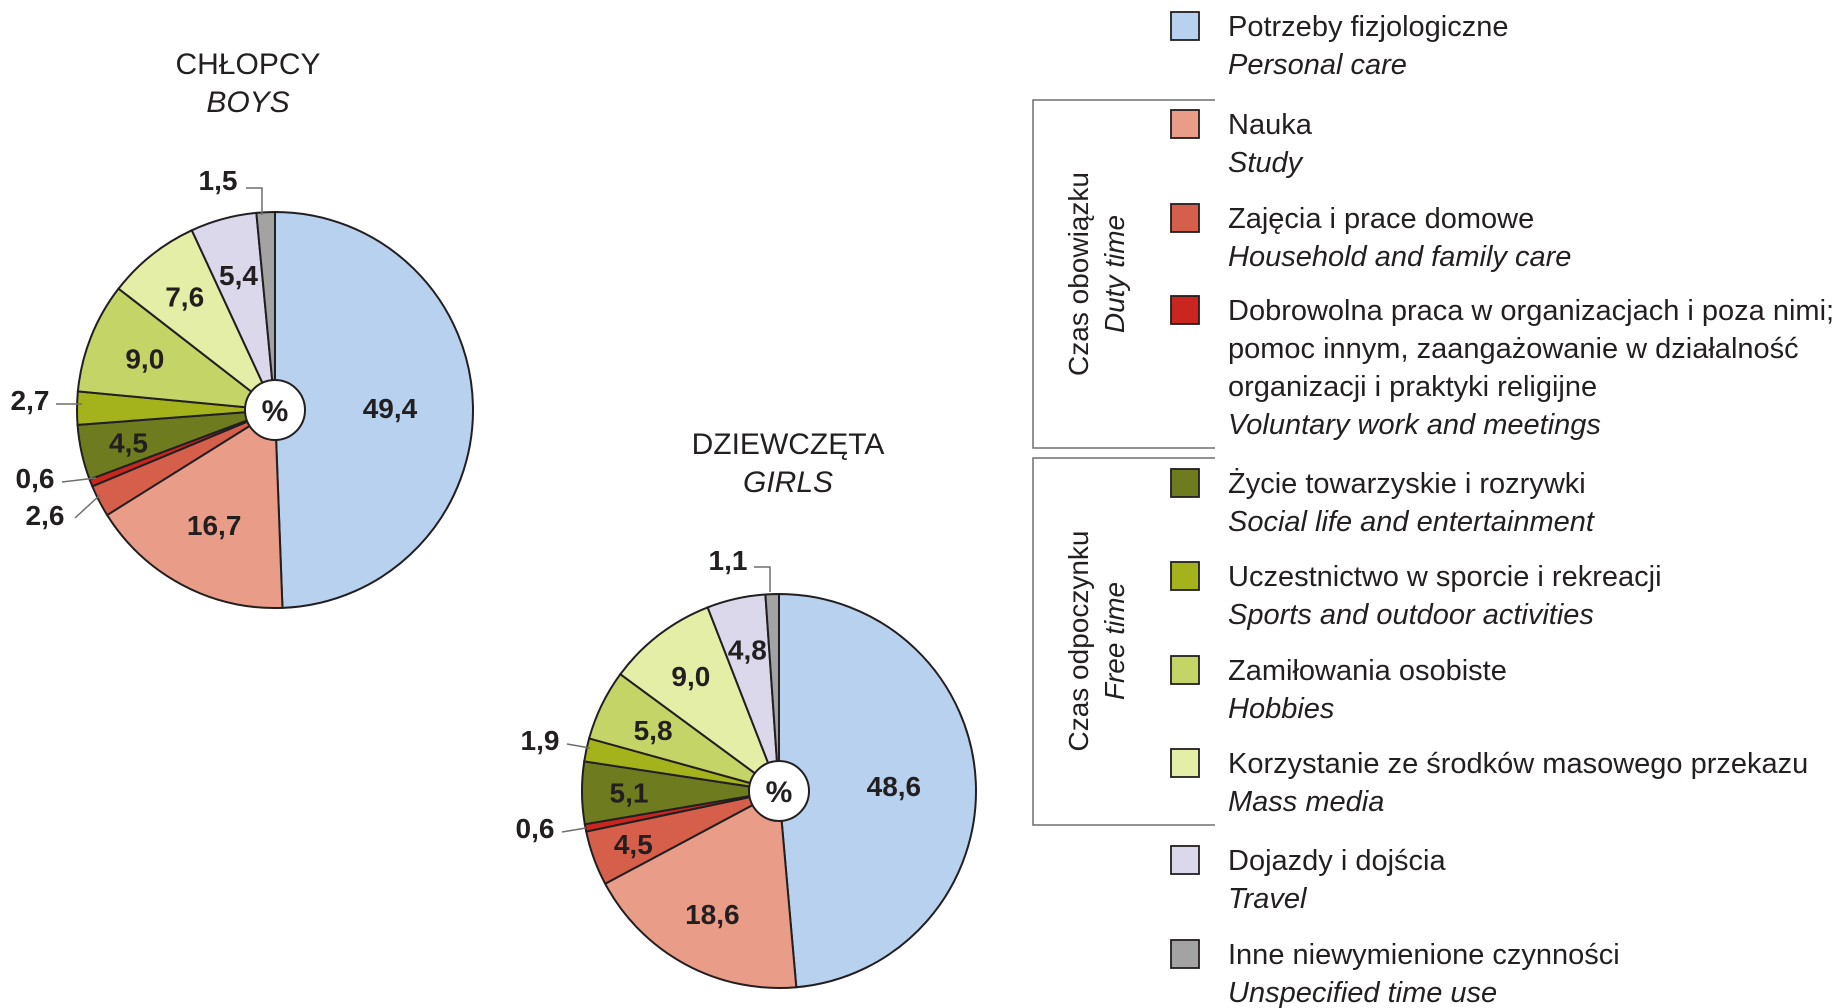 The image size is (1833, 1008). I want to click on legend-label-pl: Życie towarzyskie i rozrywki, so click(1407, 483).